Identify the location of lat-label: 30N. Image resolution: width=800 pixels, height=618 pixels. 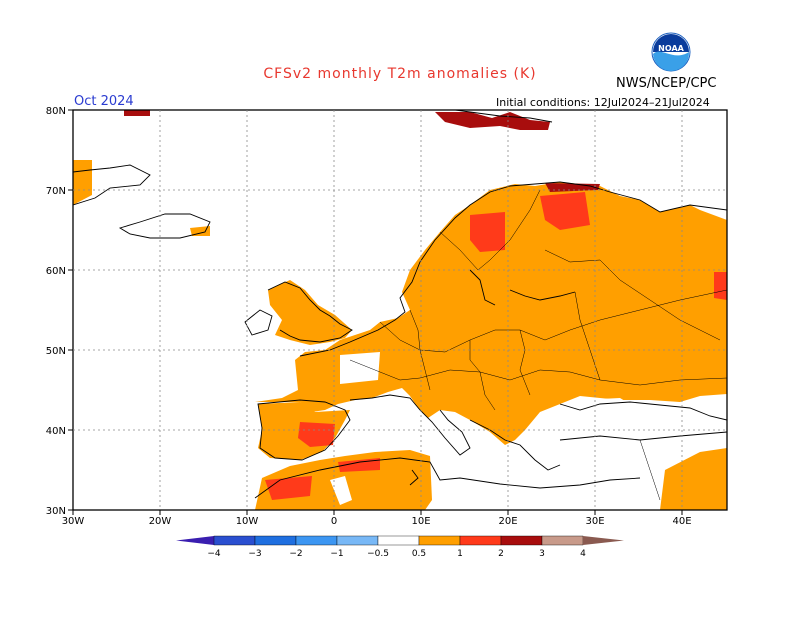
(56, 511).